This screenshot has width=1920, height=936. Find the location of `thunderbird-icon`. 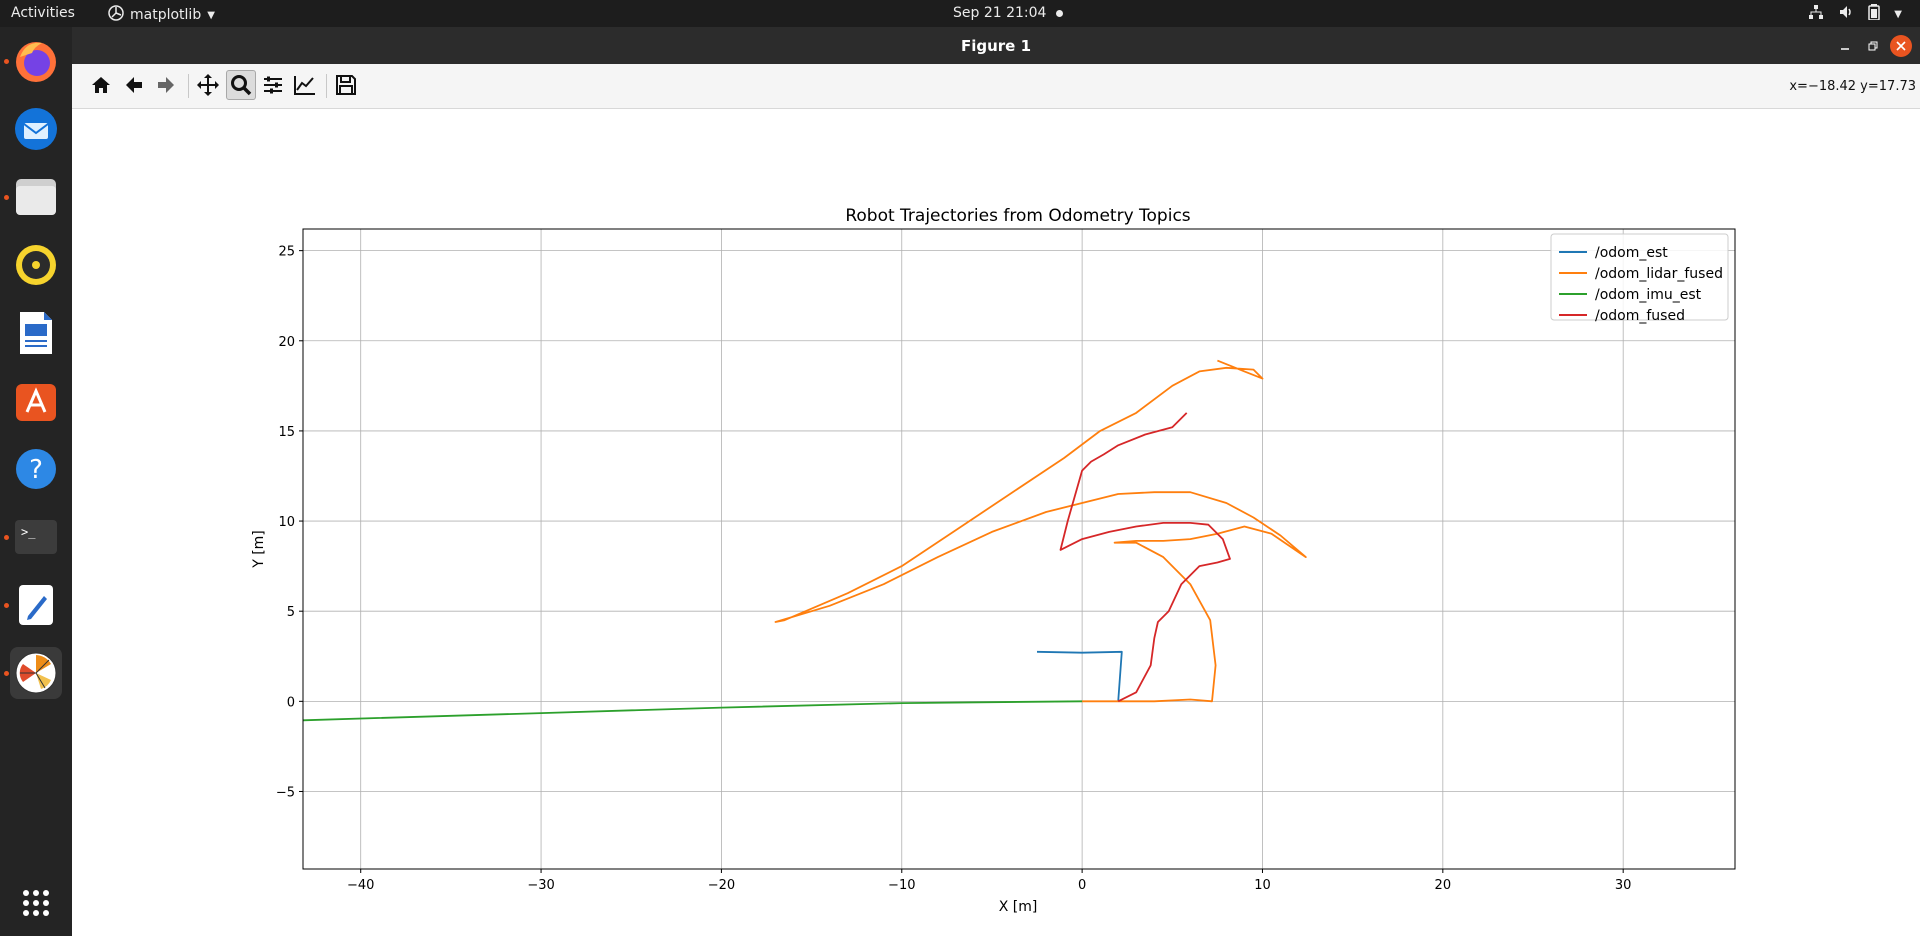

thunderbird-icon is located at coordinates (36, 129).